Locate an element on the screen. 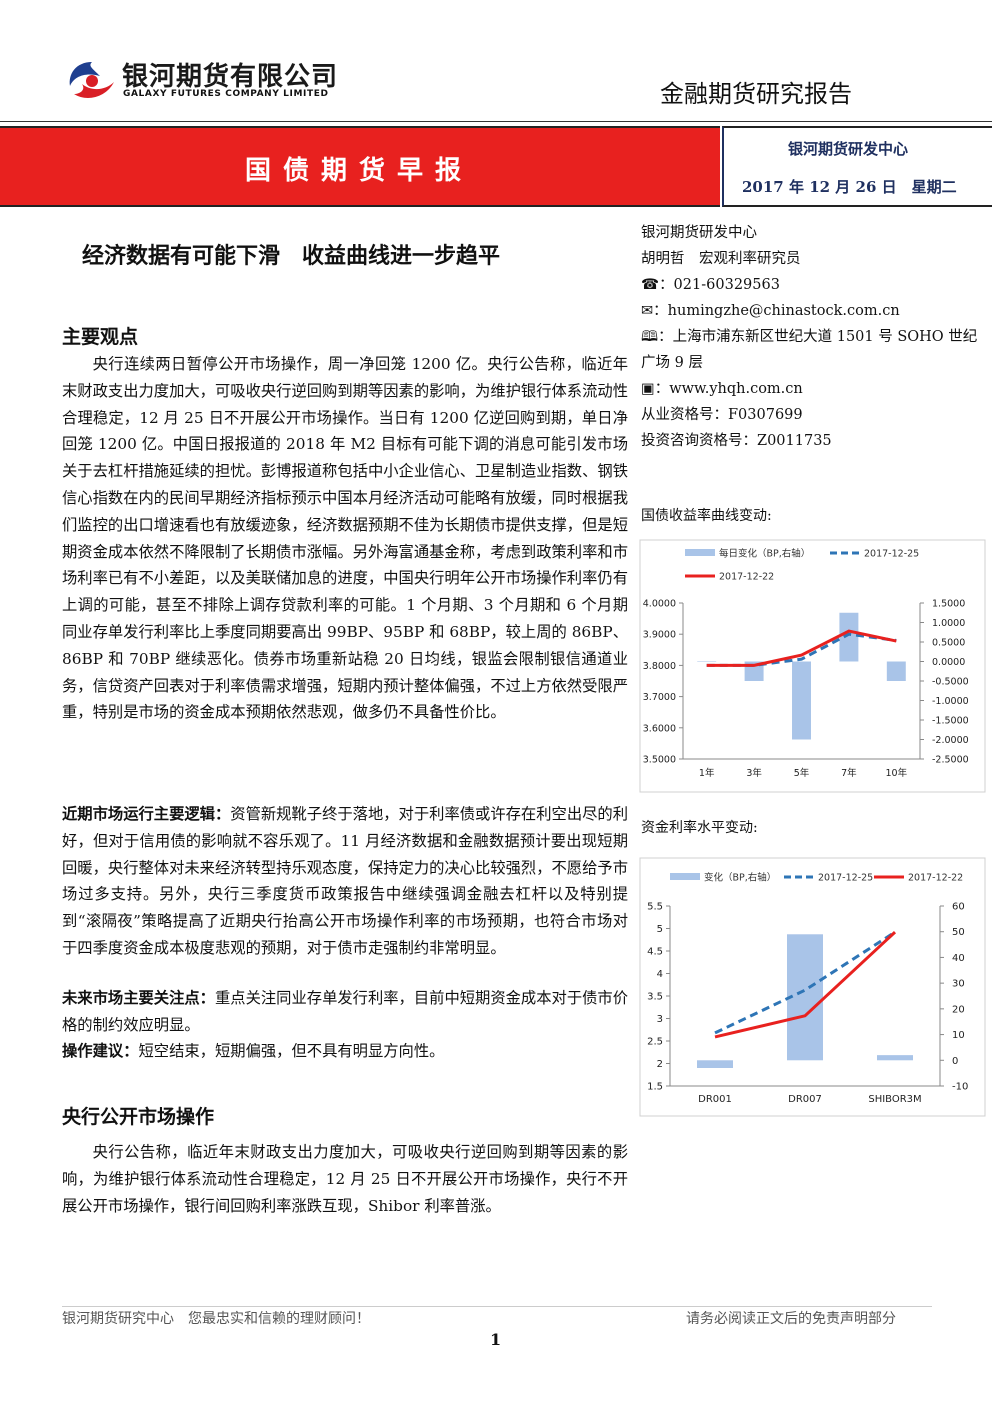  legend-label: 2017-12-22 is located at coordinates (935, 878).